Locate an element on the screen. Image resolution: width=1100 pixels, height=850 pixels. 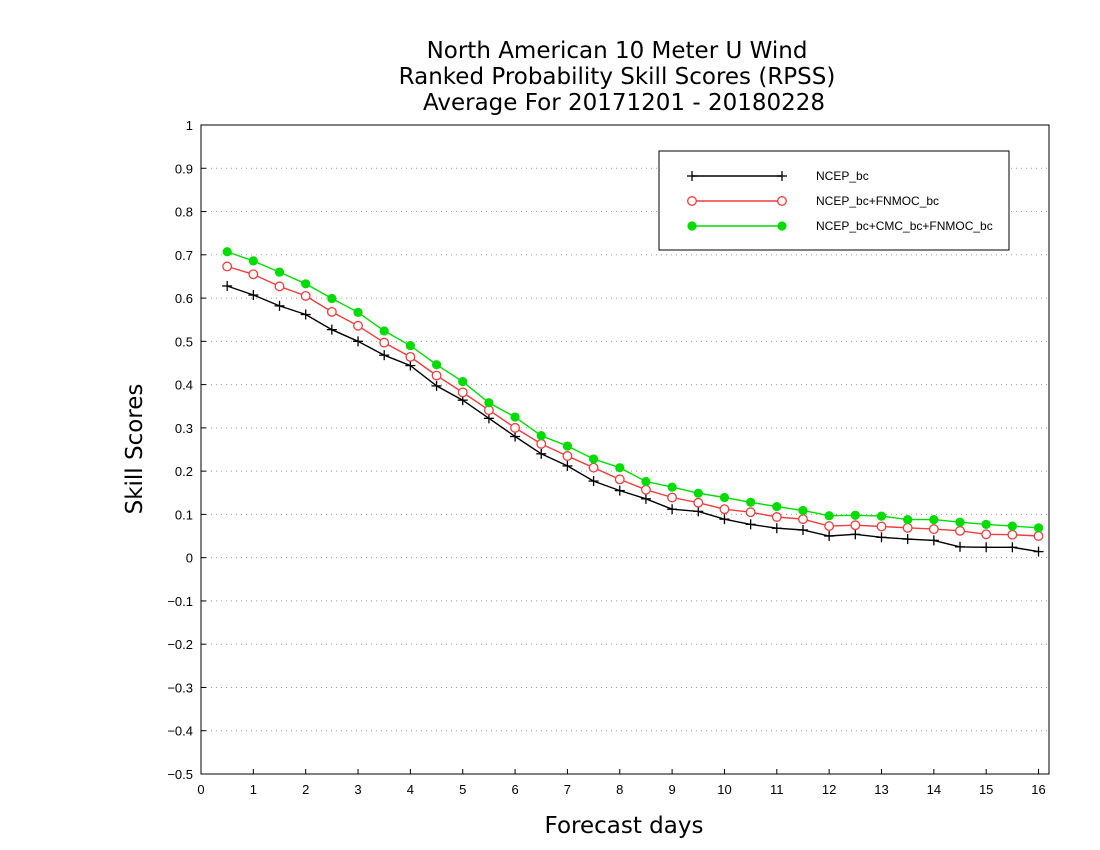
chart-title-line-1: North American 10 Meter U Wind is located at coordinates (617, 51).